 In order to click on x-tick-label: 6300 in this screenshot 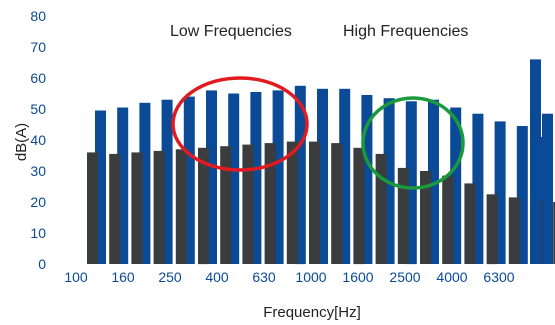, I will do `click(498, 277)`.